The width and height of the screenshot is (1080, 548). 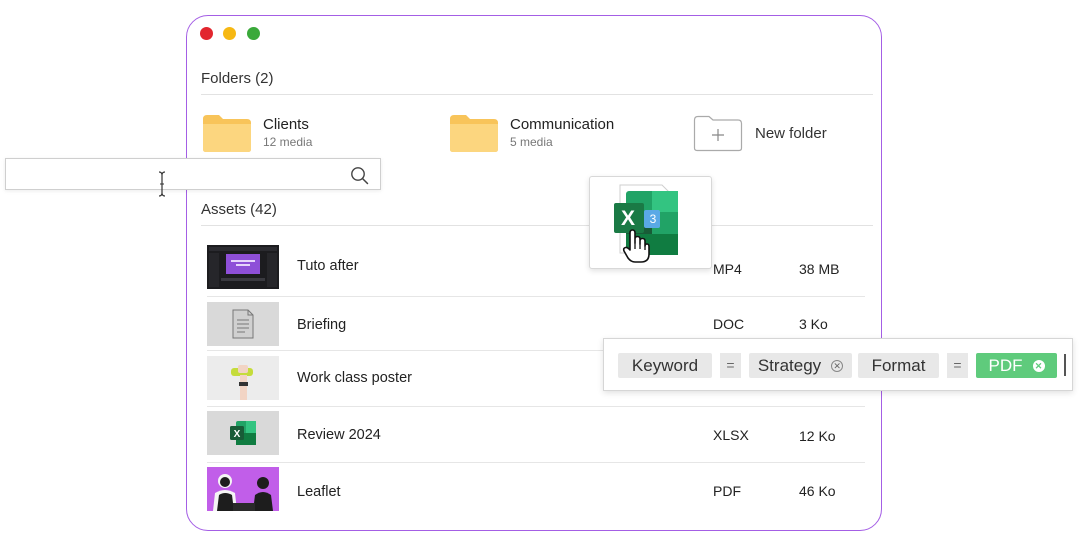 I want to click on drag-preview-card: X 3, so click(x=650, y=222).